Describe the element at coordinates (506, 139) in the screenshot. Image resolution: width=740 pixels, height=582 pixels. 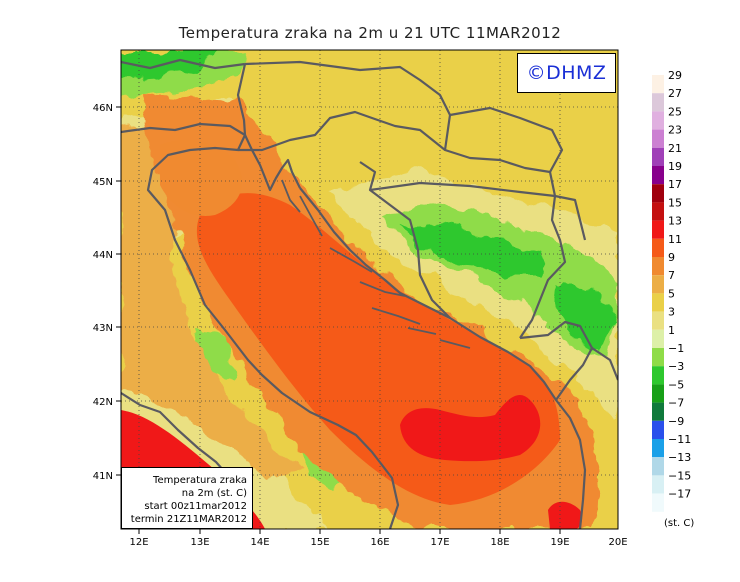
I see `border-hungary` at that location.